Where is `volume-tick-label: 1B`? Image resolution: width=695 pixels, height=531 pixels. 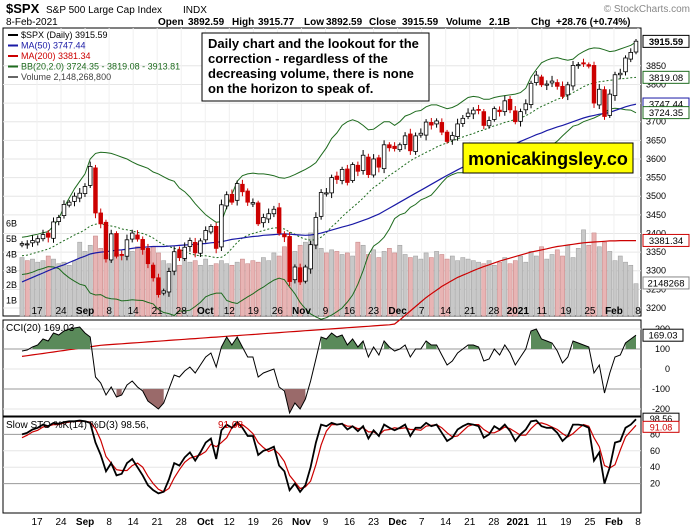
volume-tick-label: 1B is located at coordinates (11, 301).